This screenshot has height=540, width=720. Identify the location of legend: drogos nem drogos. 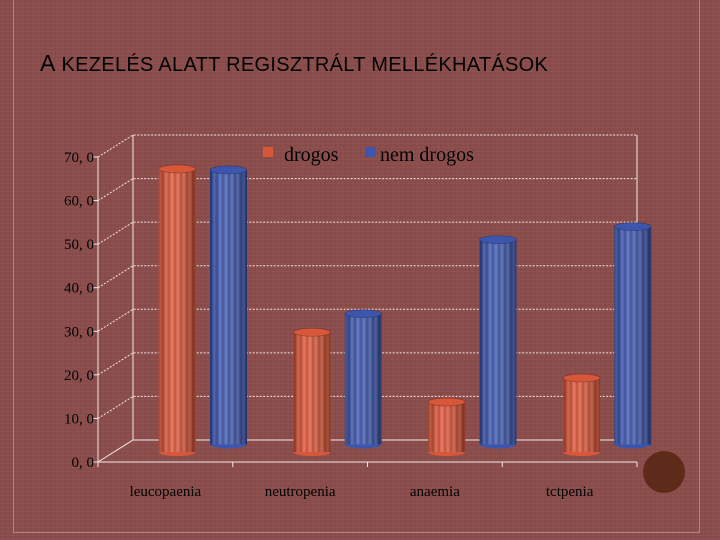
(368, 155).